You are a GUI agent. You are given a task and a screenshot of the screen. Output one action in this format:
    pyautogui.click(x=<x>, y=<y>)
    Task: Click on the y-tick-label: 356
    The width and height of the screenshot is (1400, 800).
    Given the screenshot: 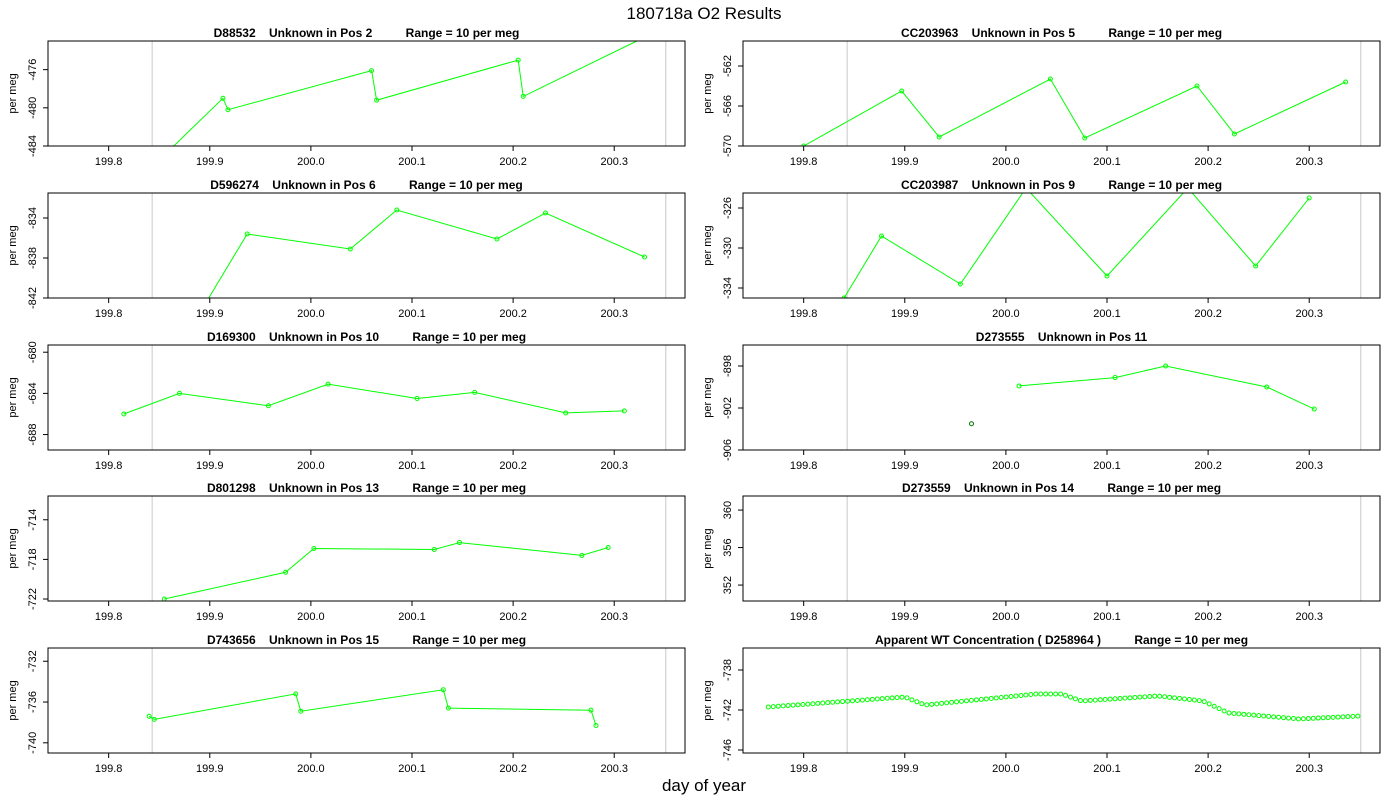 What is the action you would take?
    pyautogui.click(x=728, y=547)
    